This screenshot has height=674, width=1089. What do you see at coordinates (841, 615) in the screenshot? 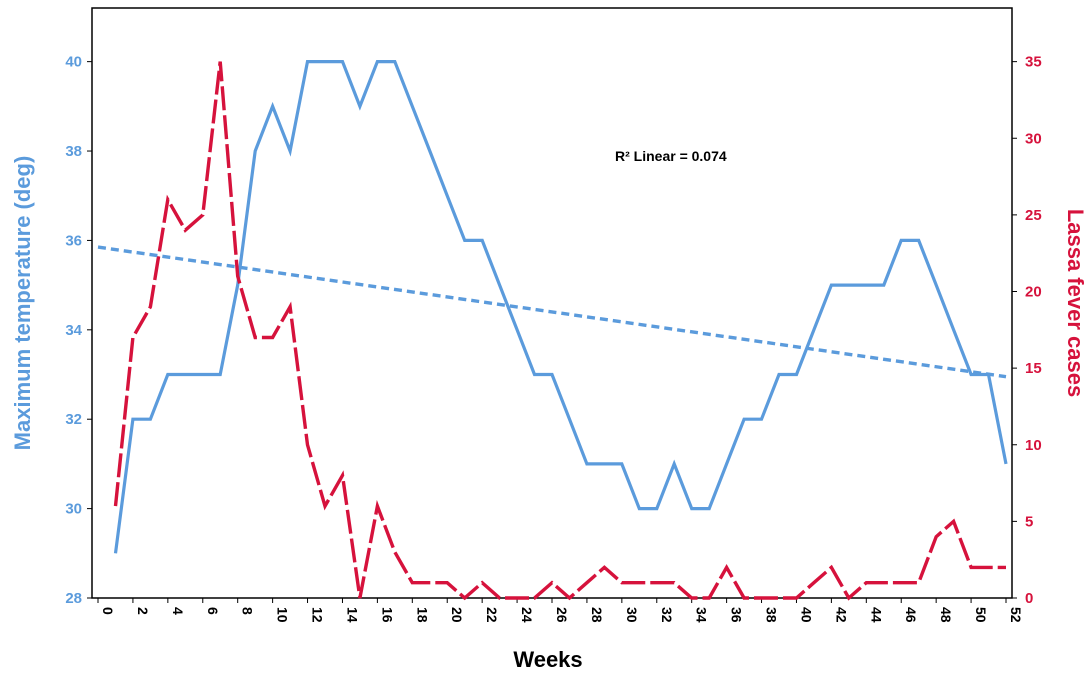
I see `x-tick-label: 42` at bounding box center [841, 615].